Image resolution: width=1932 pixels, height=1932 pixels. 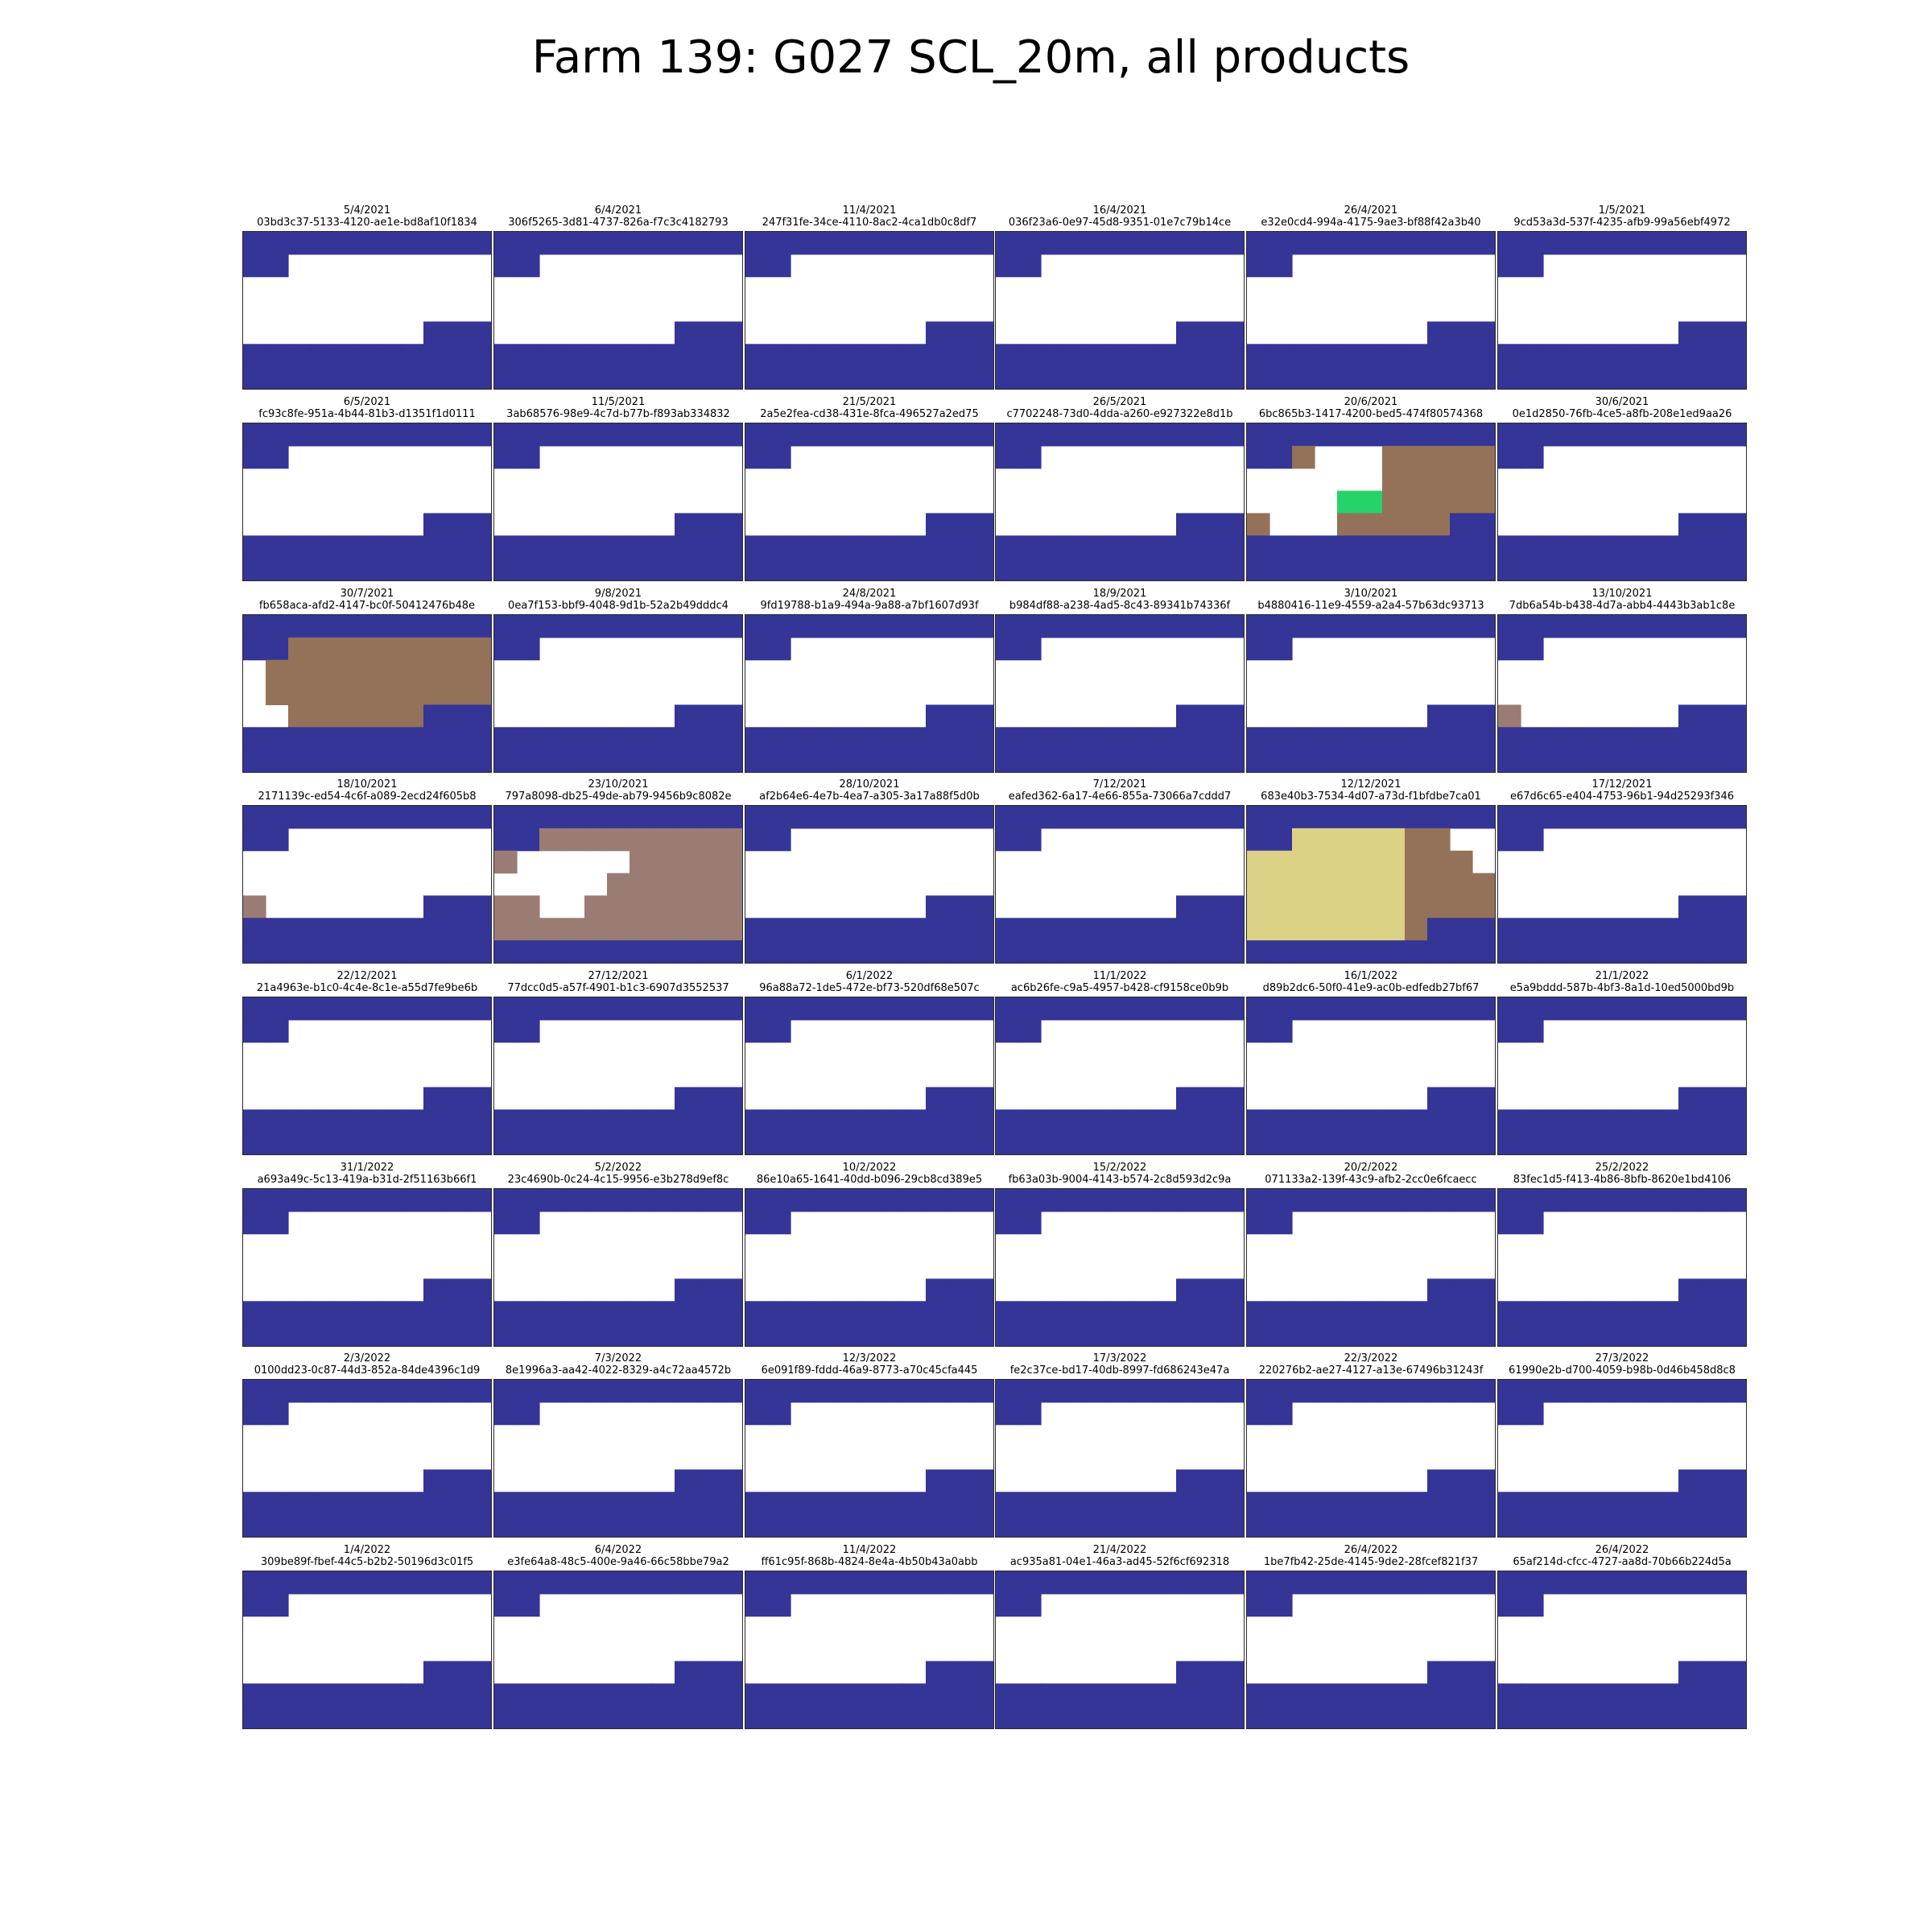 What do you see at coordinates (869, 976) in the screenshot?
I see `panel-date: 6/1/2022` at bounding box center [869, 976].